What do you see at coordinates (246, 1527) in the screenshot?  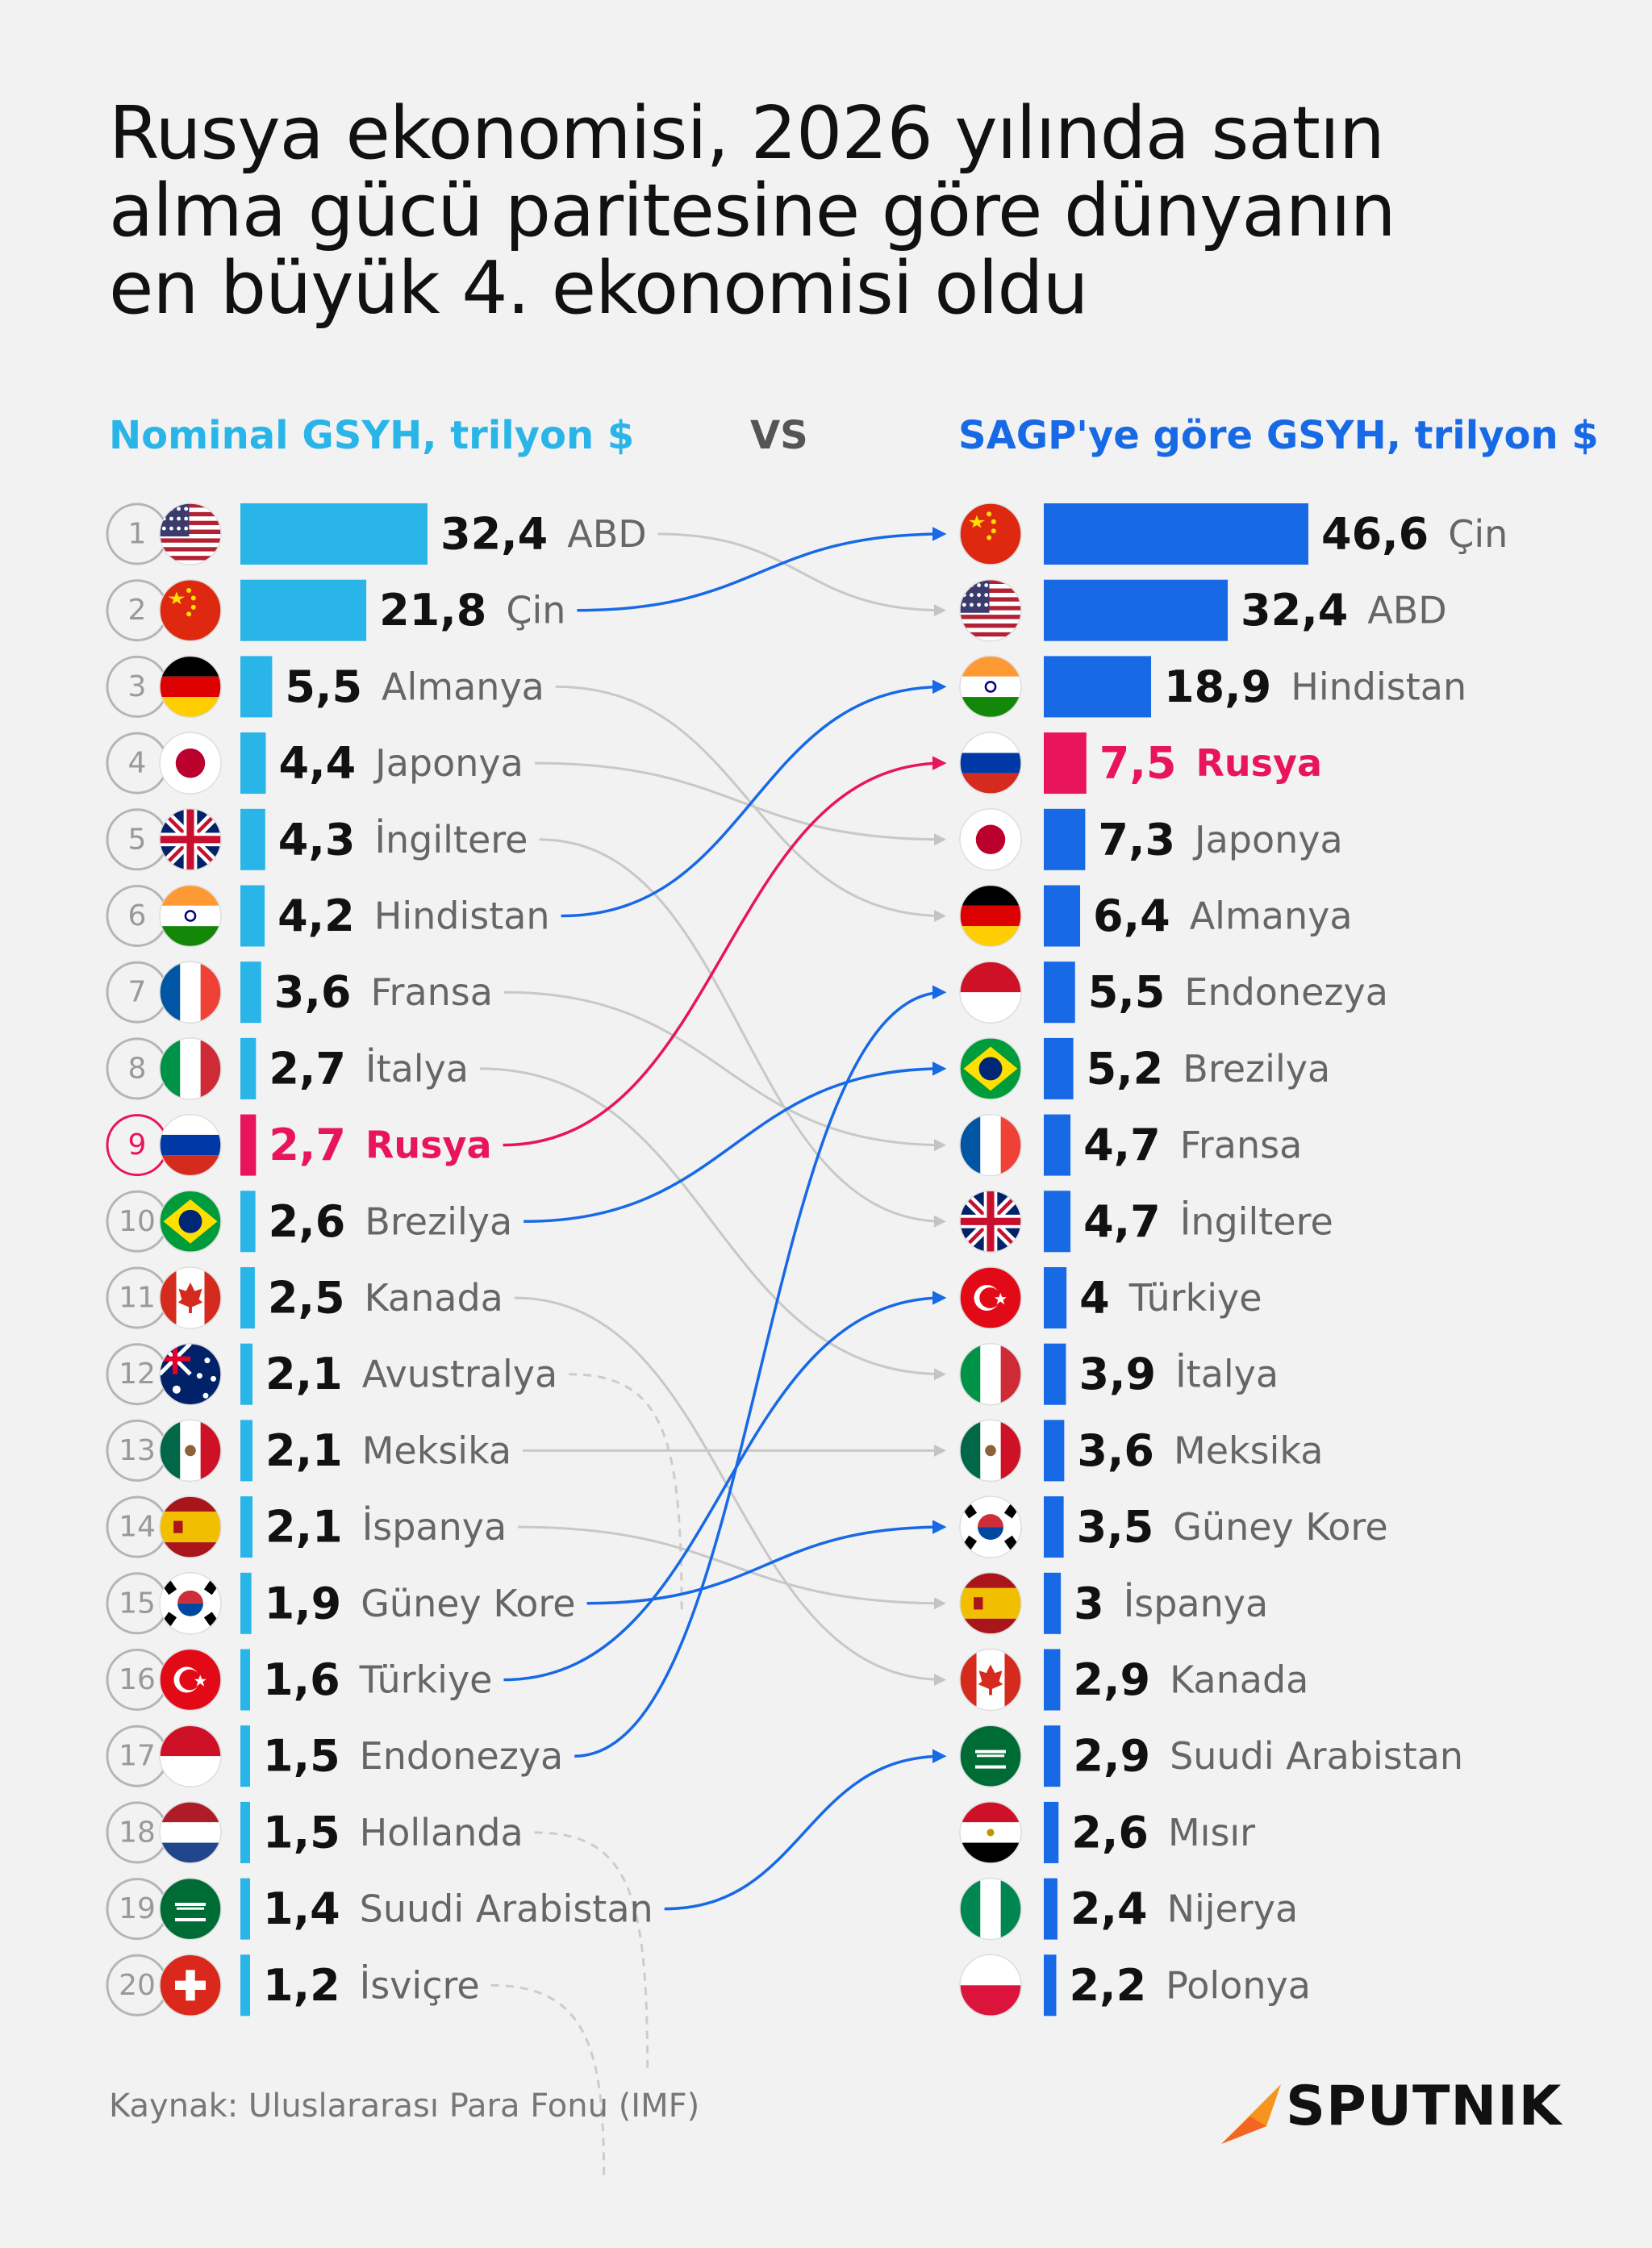 I see `nominal-bar-i-spanya` at bounding box center [246, 1527].